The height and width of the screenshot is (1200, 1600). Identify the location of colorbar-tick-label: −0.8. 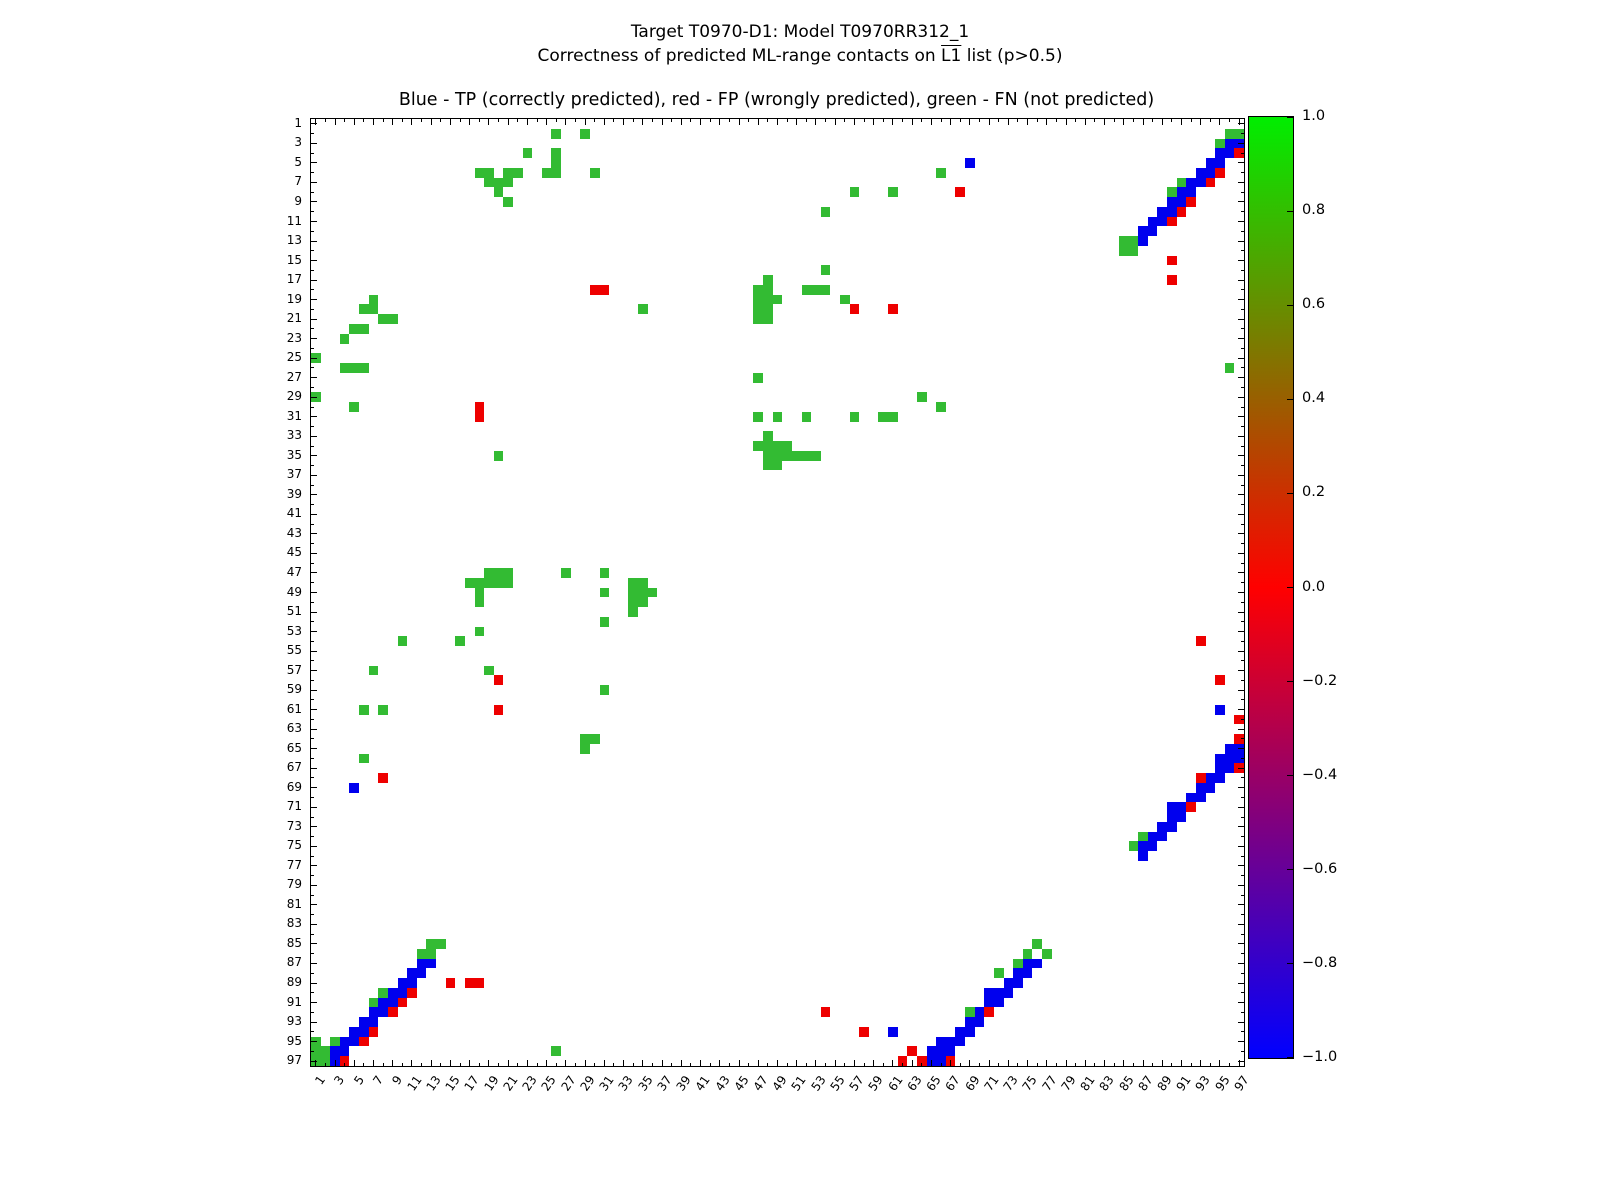
(1320, 962).